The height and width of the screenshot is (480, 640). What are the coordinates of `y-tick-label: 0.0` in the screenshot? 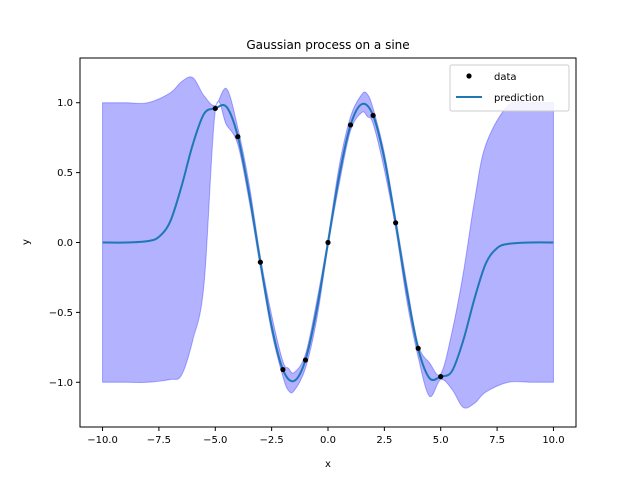 It's located at (65, 243).